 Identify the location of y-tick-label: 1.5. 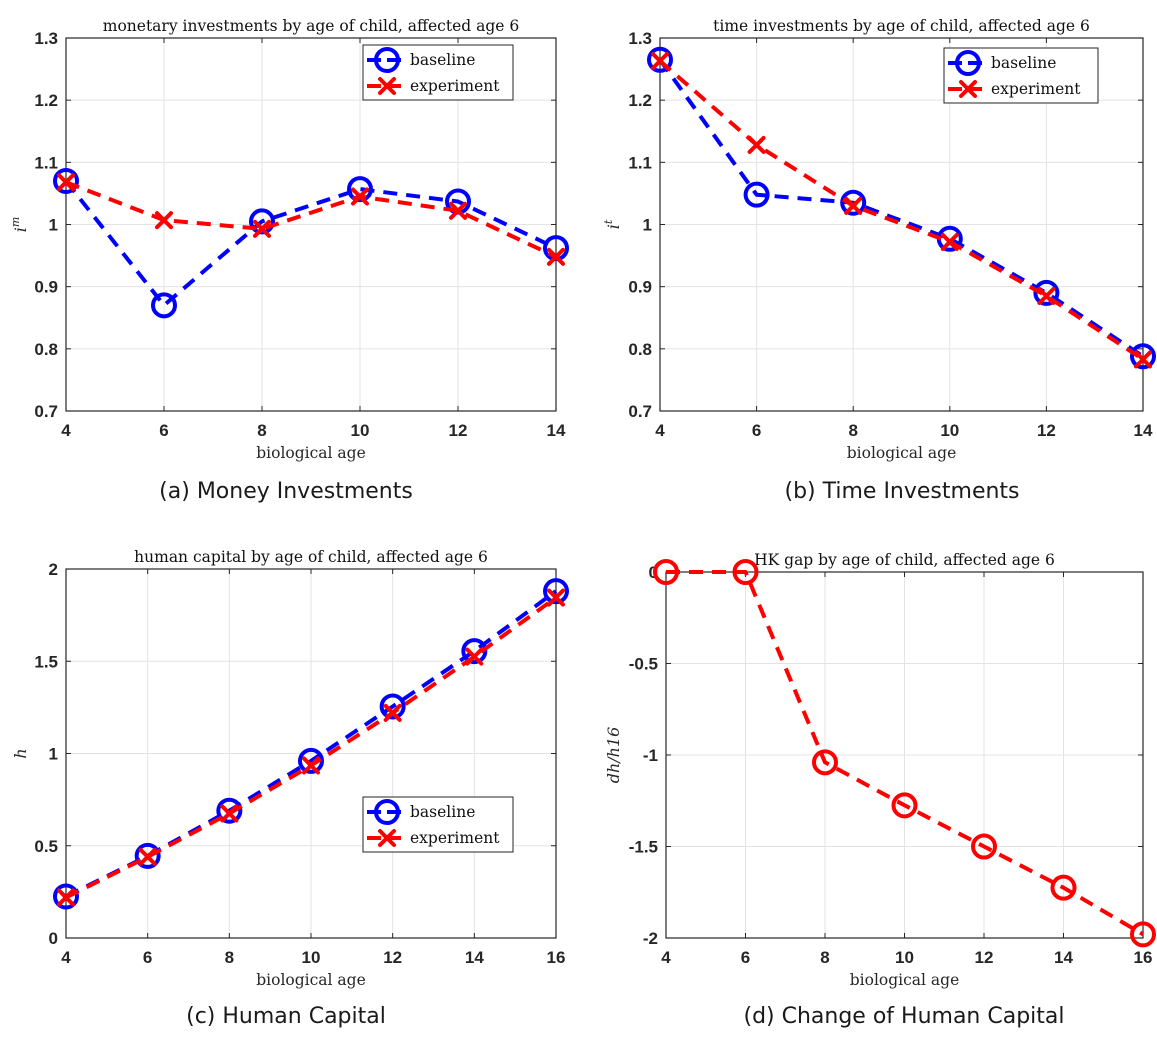
(46, 661).